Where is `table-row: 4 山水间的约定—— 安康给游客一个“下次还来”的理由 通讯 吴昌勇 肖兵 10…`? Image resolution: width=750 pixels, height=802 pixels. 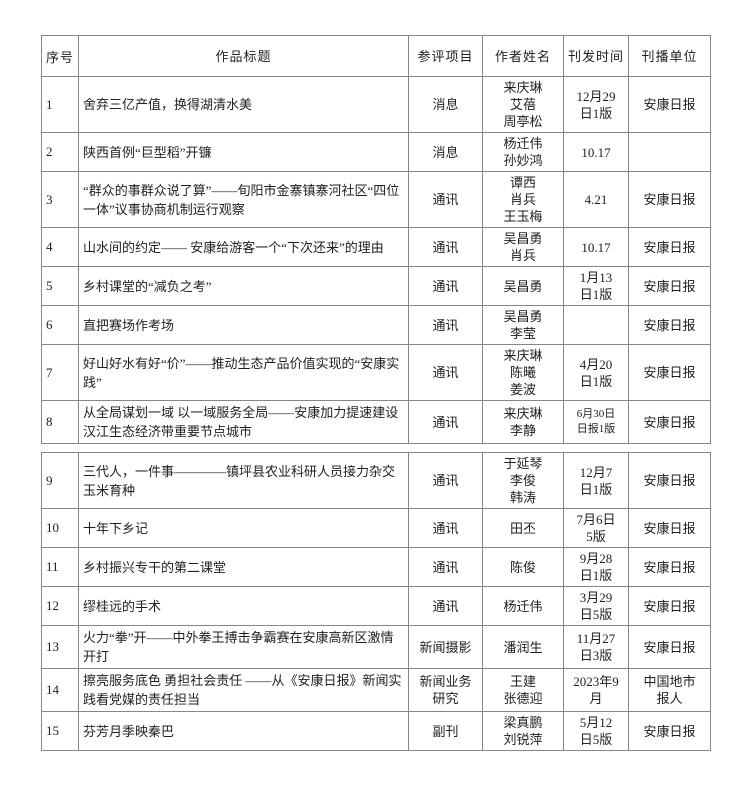
table-row: 4 山水间的约定—— 安康给游客一个“下次还来”的理由 通讯 吴昌勇 肖兵 10… is located at coordinates (376, 247).